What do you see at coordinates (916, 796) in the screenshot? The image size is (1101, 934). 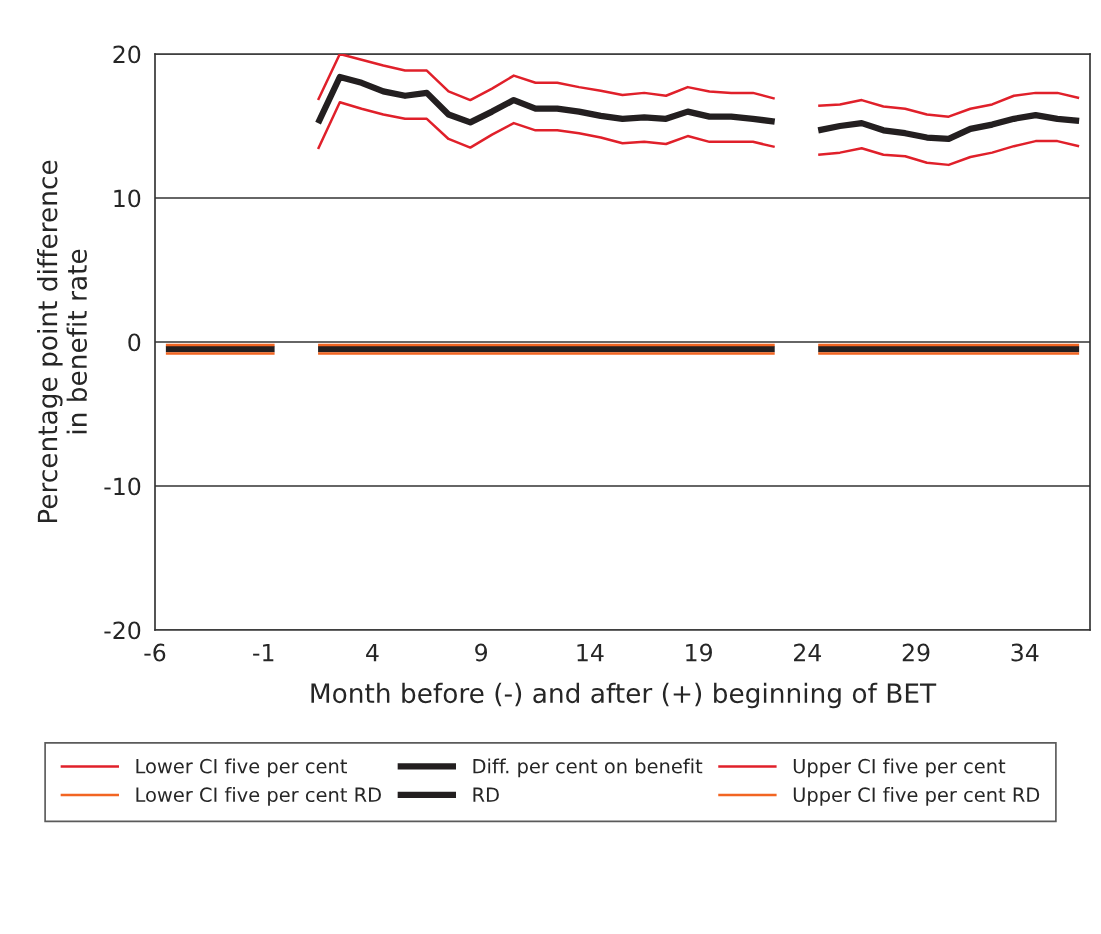 I see `legend-label: Upper CI five per cent RD` at bounding box center [916, 796].